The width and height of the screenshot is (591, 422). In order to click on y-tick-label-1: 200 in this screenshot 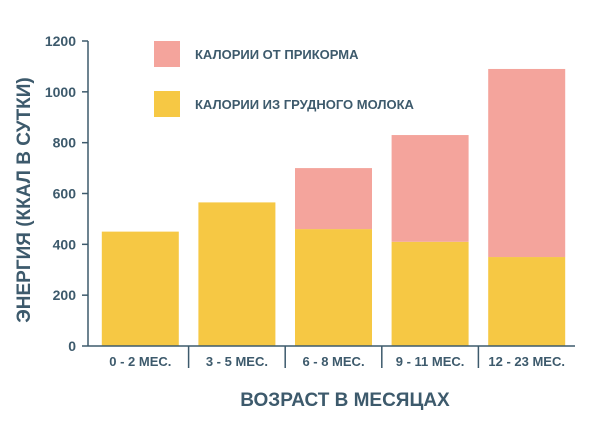, I will do `click(65, 295)`.